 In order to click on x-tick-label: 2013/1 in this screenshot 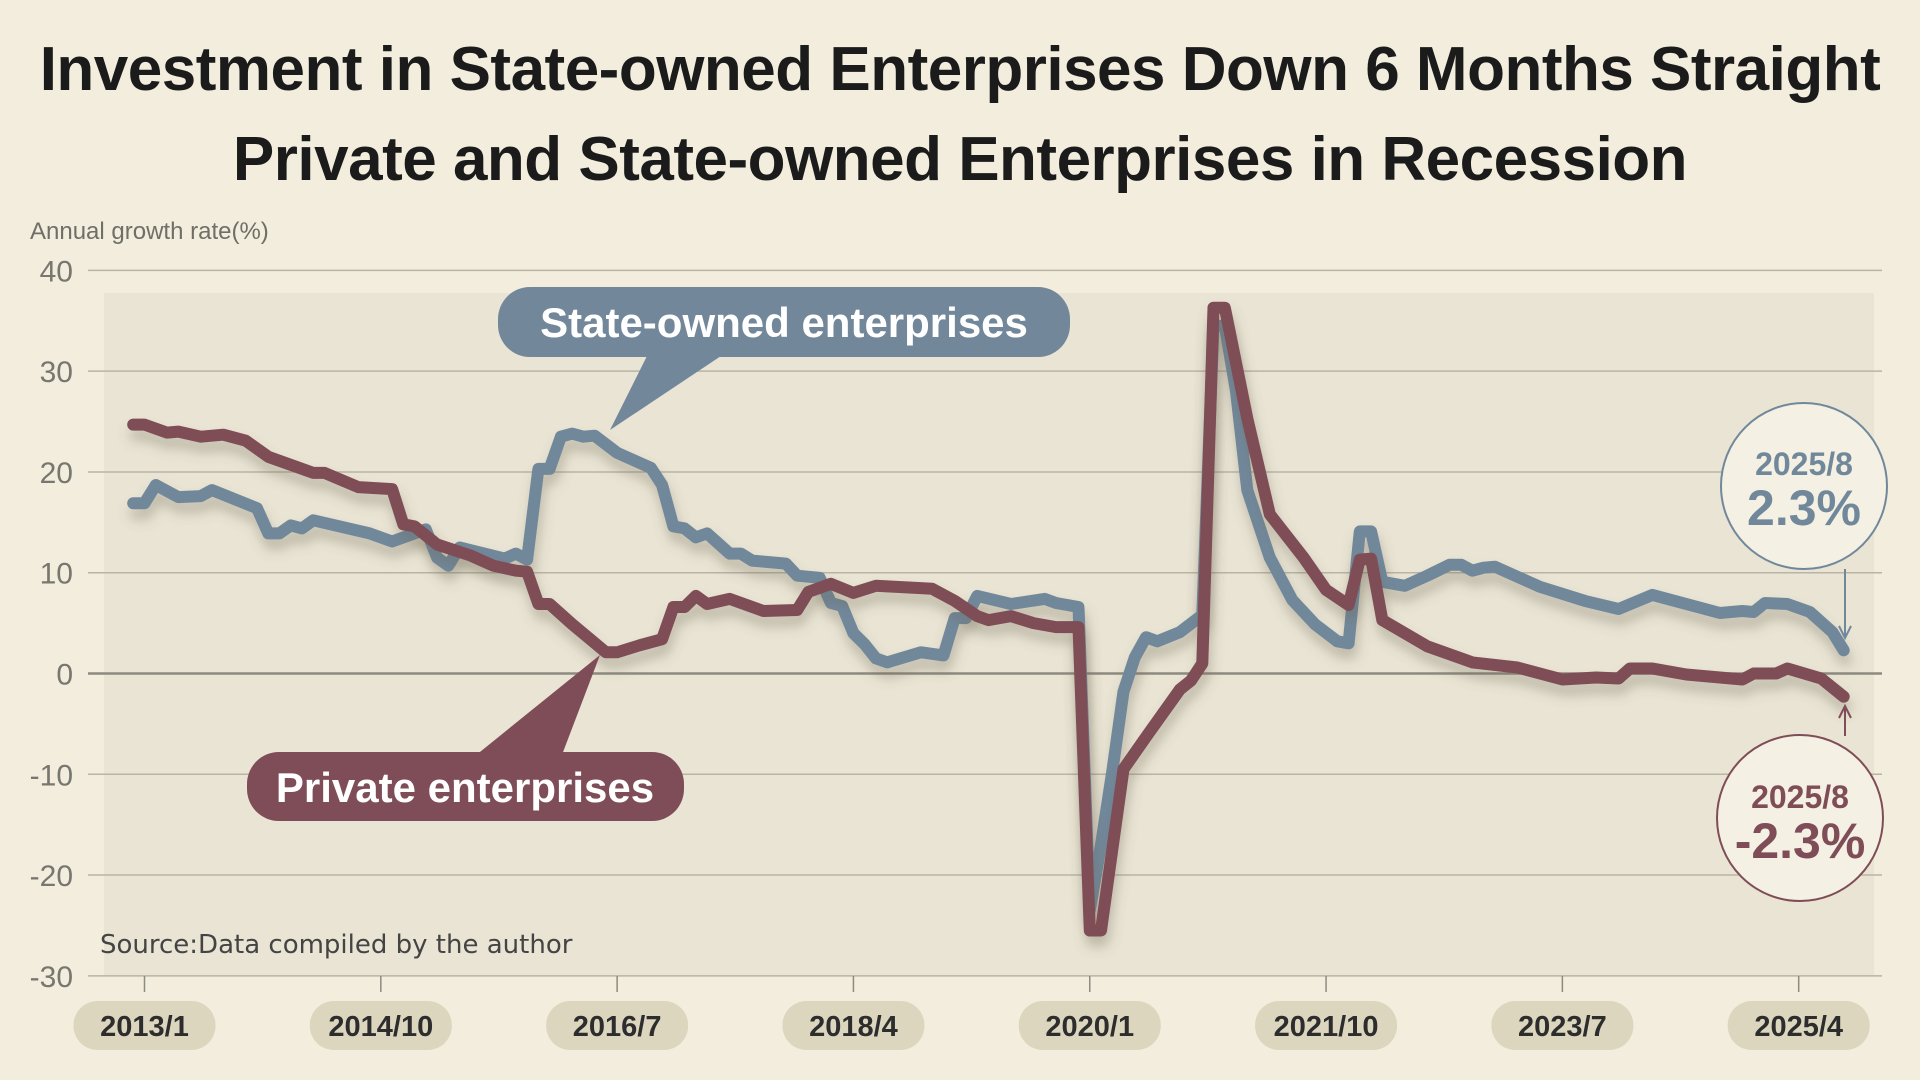, I will do `click(144, 1027)`.